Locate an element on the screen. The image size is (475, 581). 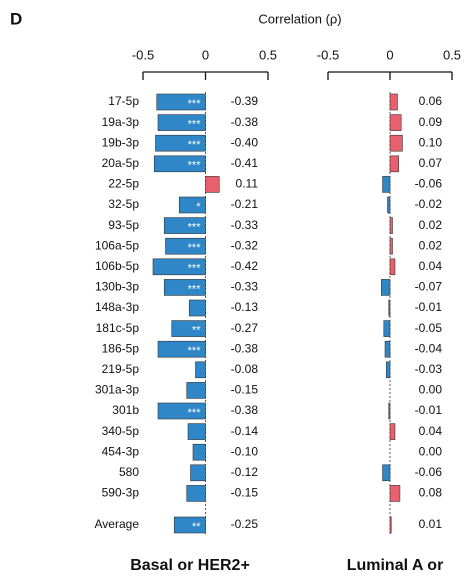
value-label: 0.10 is located at coordinates (431, 142).